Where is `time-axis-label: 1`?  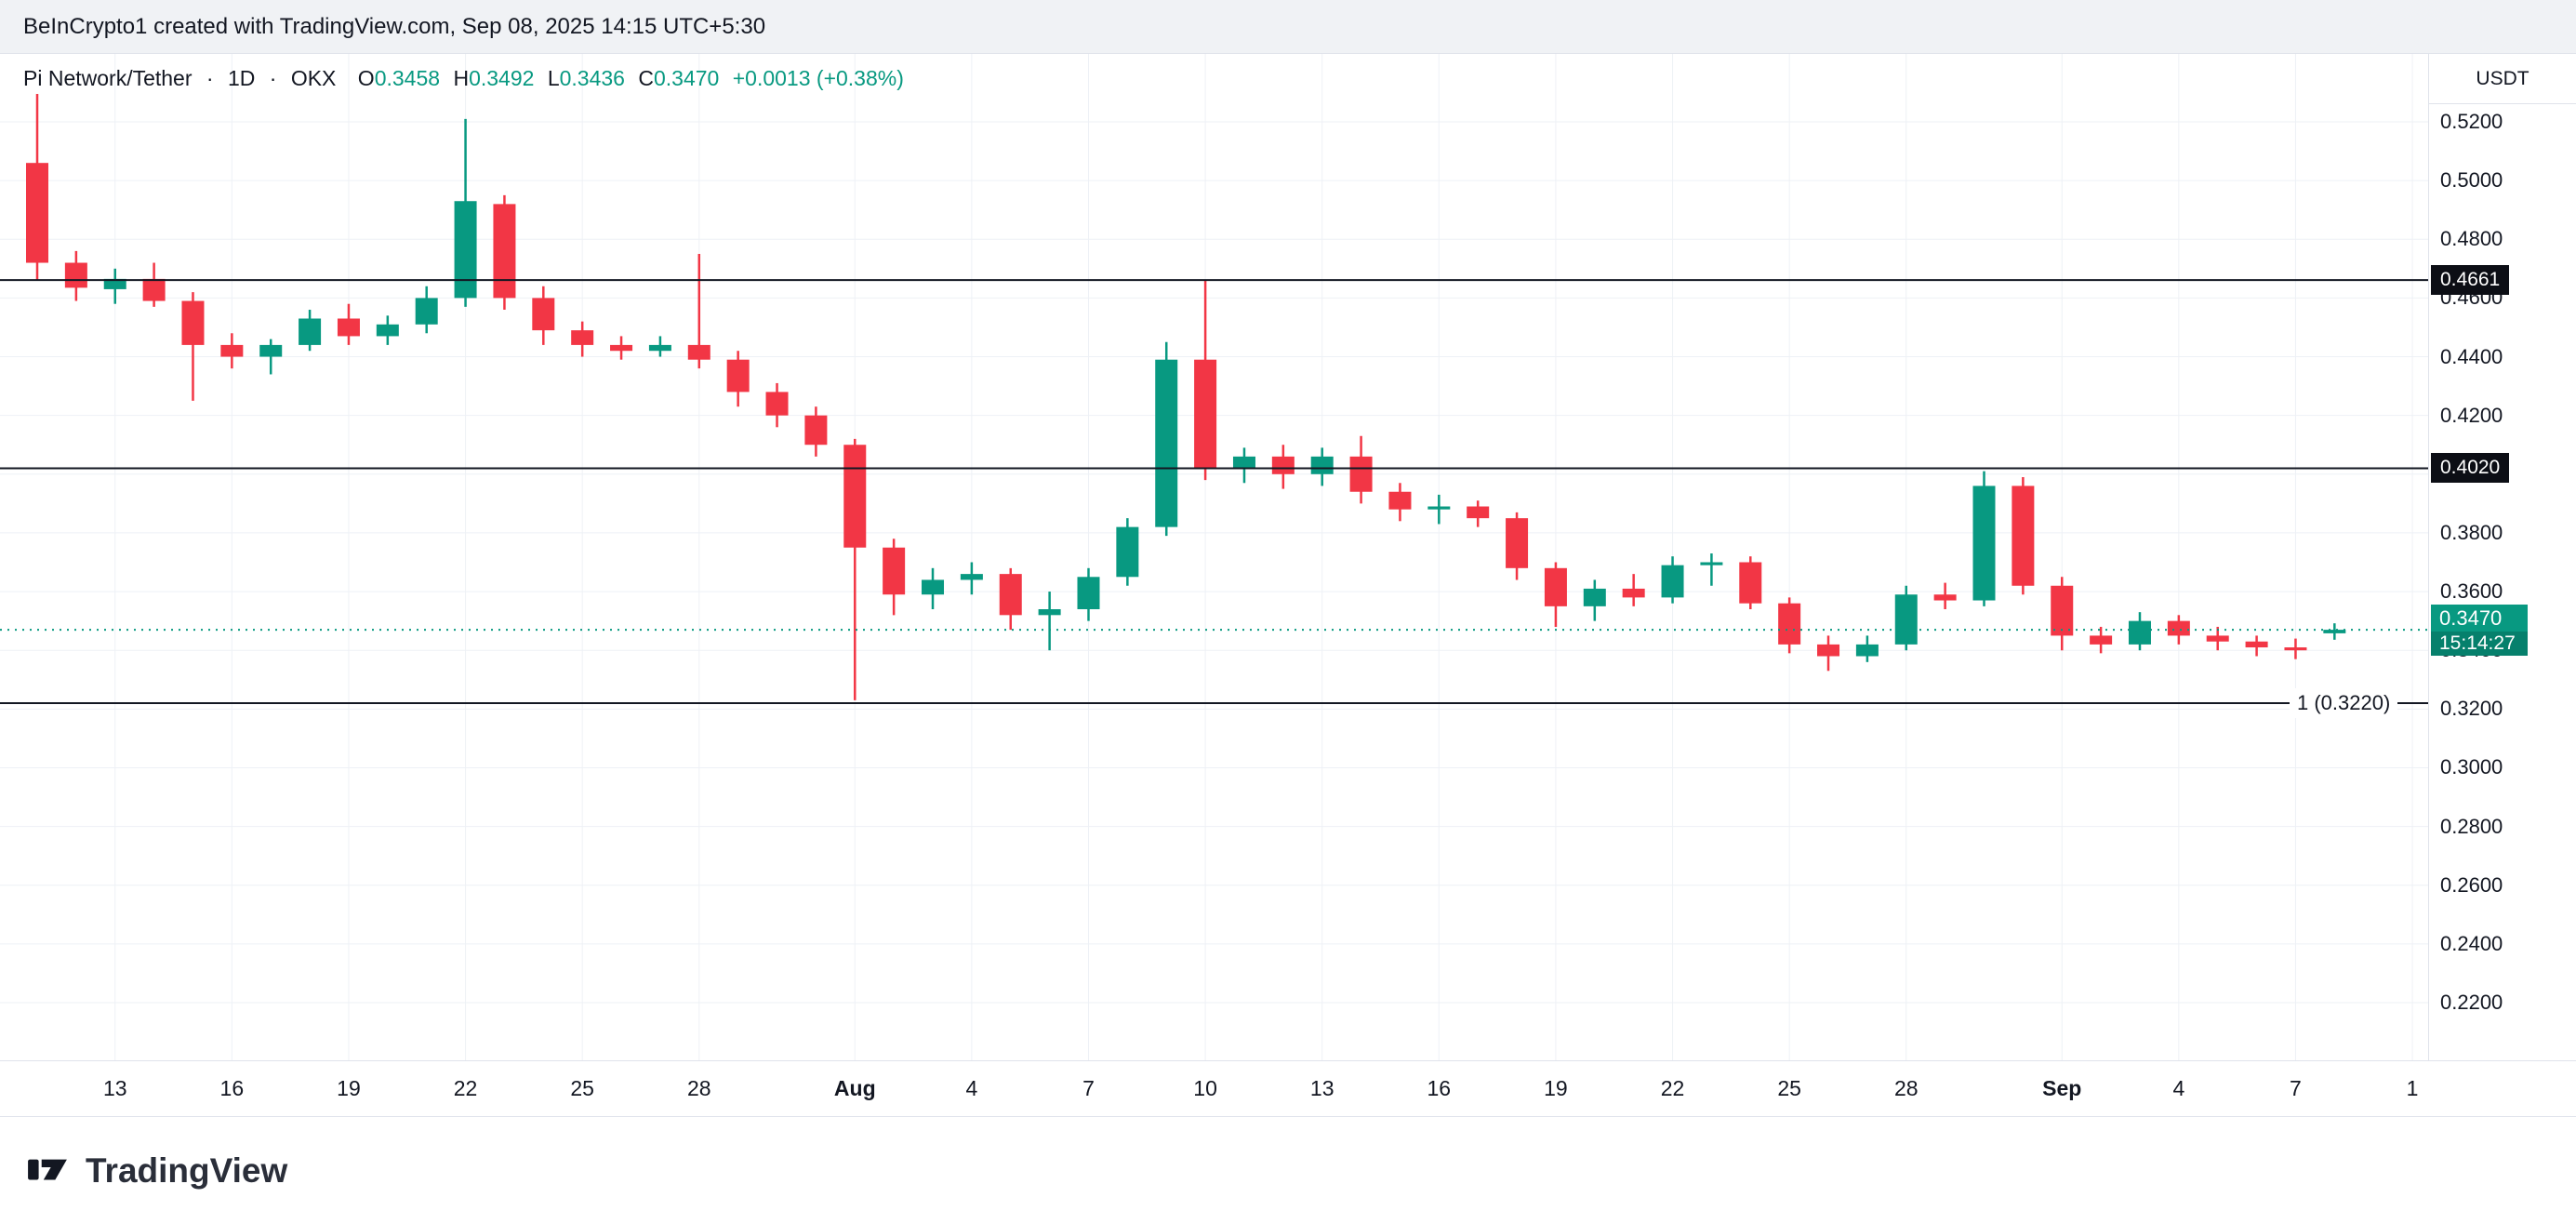 time-axis-label: 1 is located at coordinates (2412, 1088).